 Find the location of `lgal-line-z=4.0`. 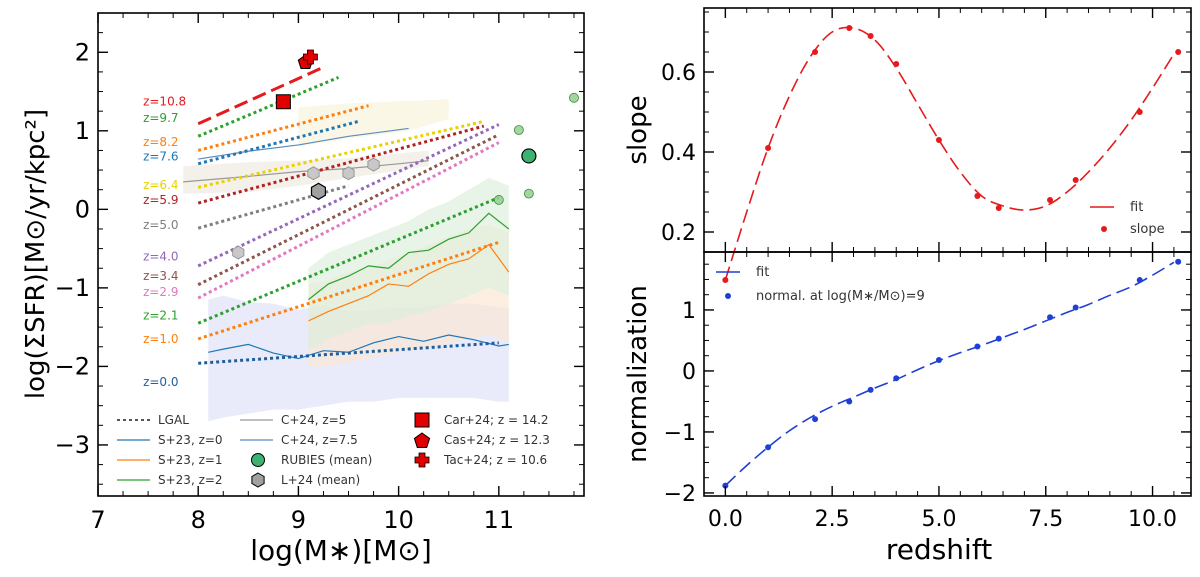

lgal-line-z=4.0 is located at coordinates (348, 195).